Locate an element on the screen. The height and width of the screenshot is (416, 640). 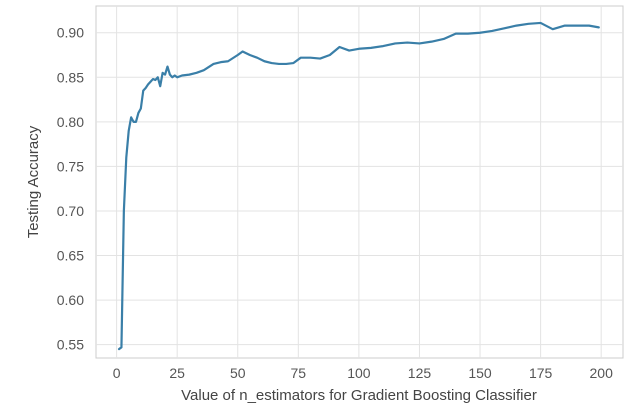
x-tick-label: 50 is located at coordinates (238, 373).